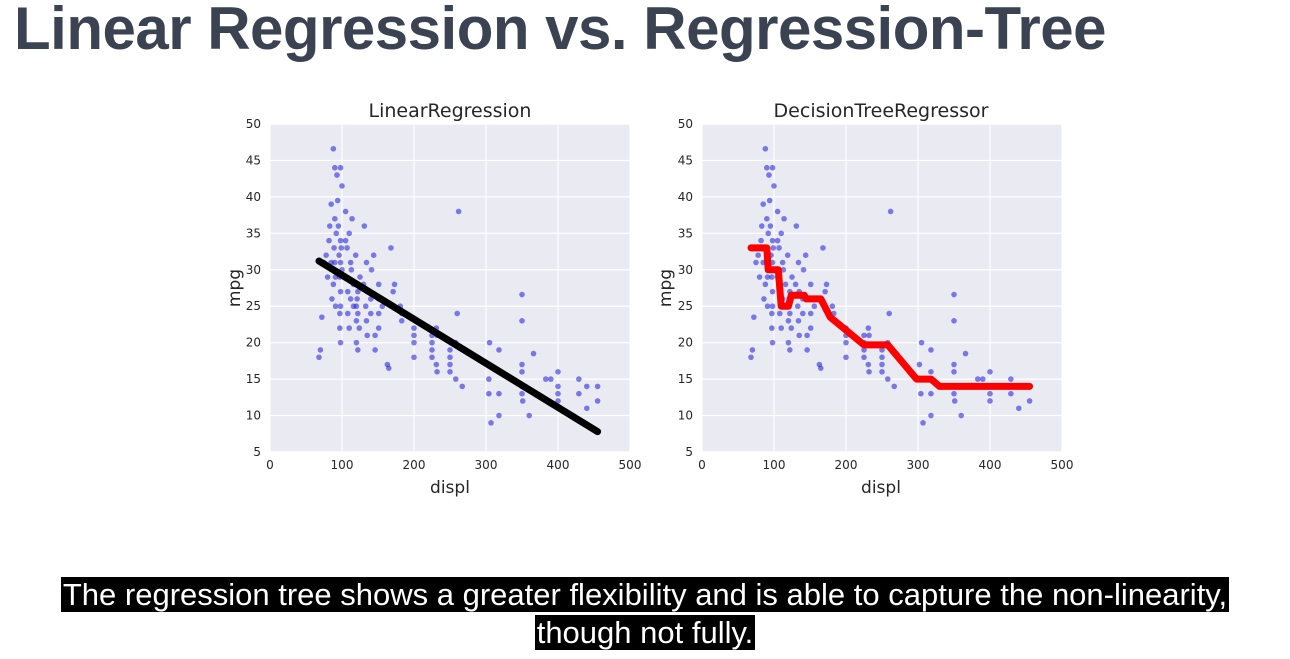 The image size is (1290, 659). Describe the element at coordinates (685, 270) in the screenshot. I see `y-tick-label: 30` at that location.